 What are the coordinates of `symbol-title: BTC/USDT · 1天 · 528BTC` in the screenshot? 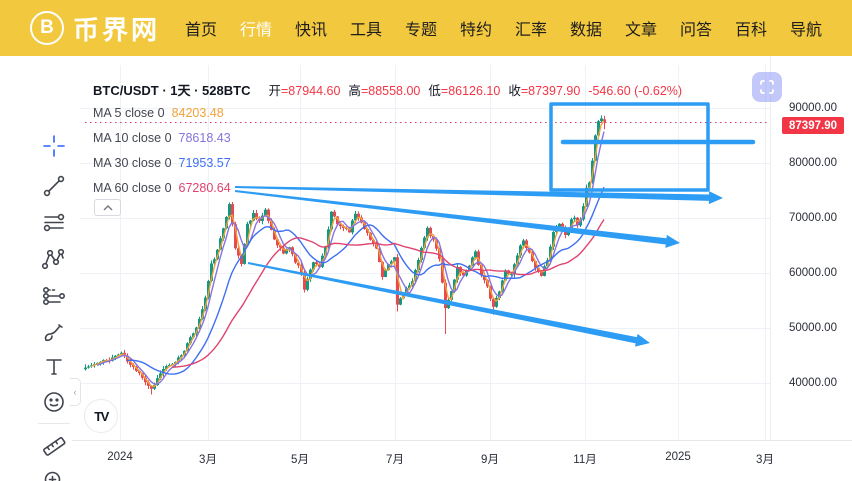 It's located at (172, 90).